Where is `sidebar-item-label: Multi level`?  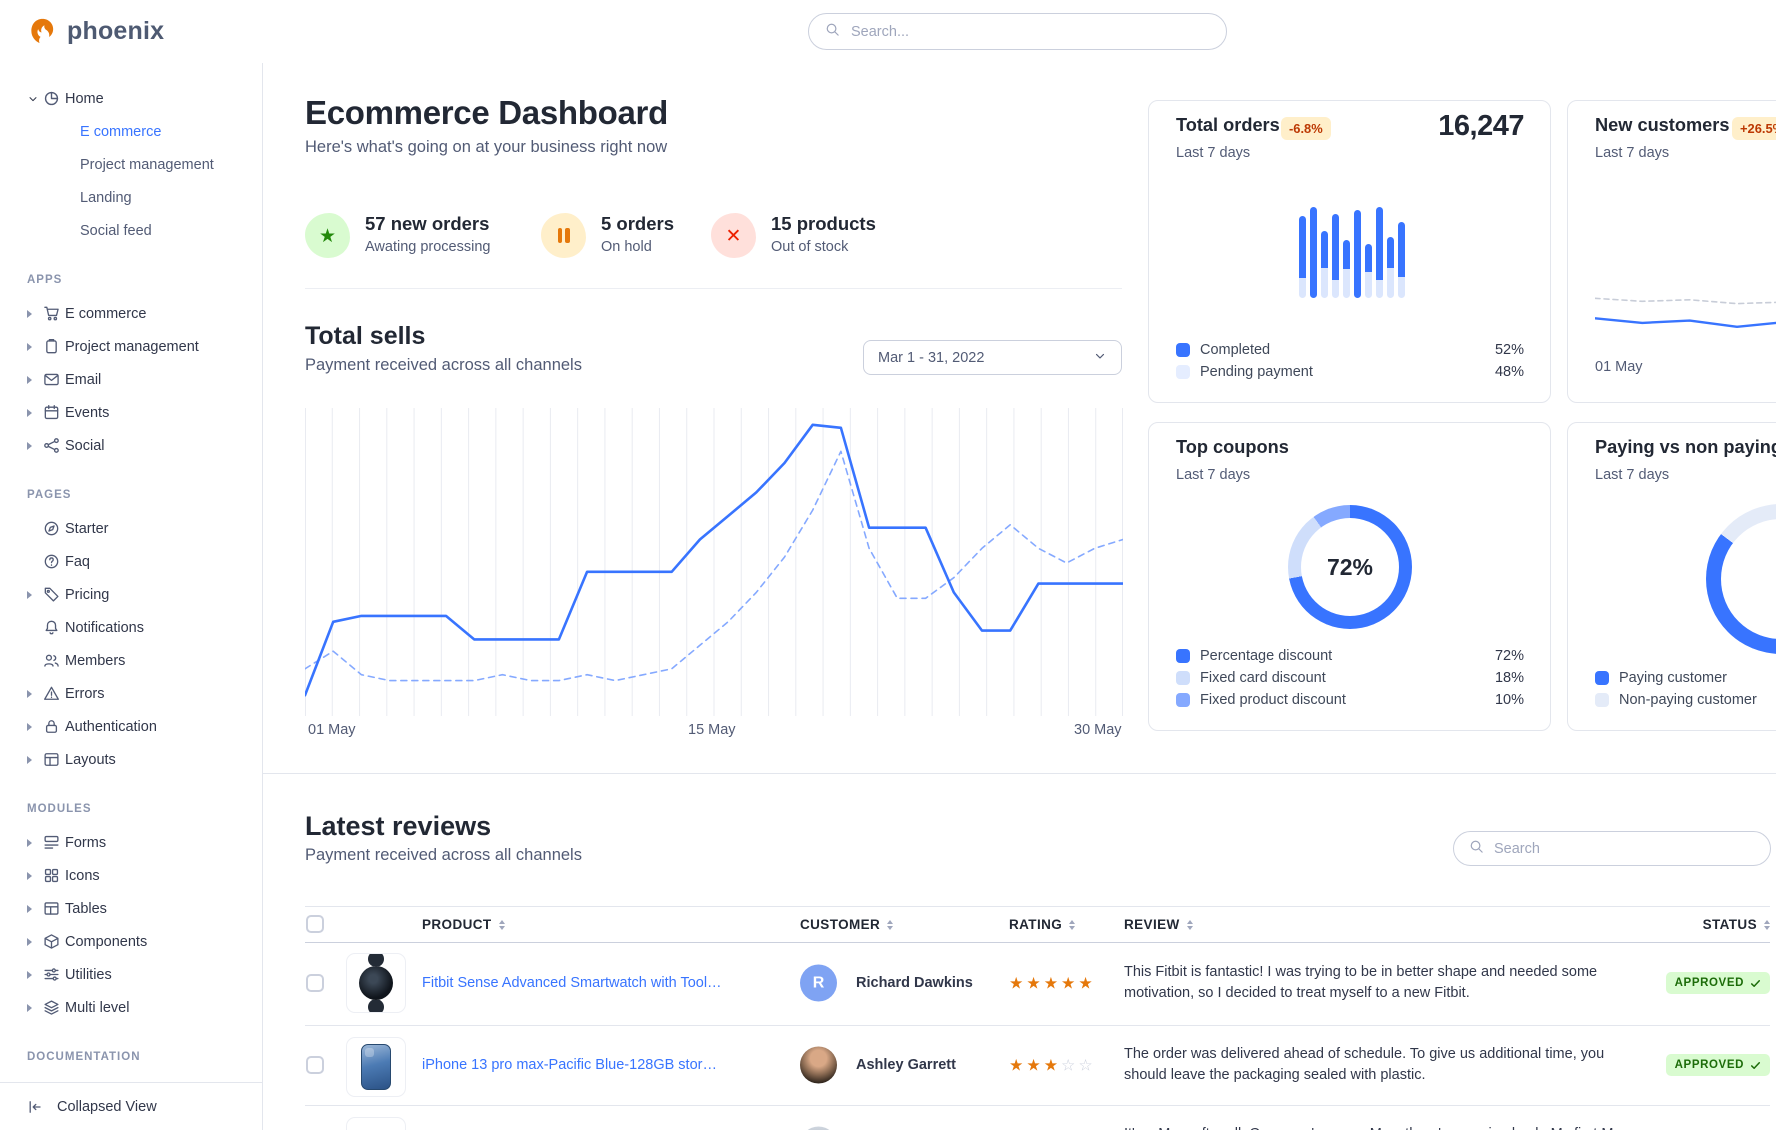
sidebar-item-label: Multi level is located at coordinates (97, 1007).